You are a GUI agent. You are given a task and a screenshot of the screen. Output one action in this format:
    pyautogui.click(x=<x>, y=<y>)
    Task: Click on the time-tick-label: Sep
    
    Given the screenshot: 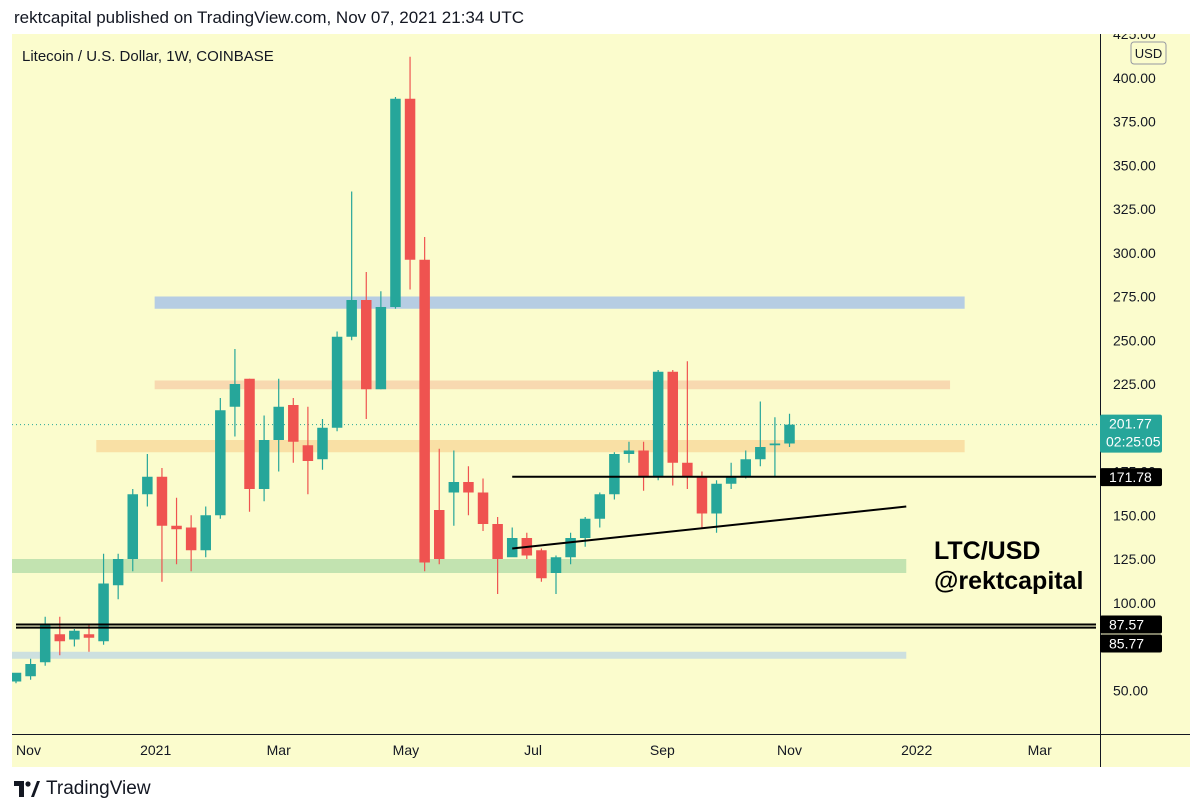 What is the action you would take?
    pyautogui.click(x=662, y=750)
    